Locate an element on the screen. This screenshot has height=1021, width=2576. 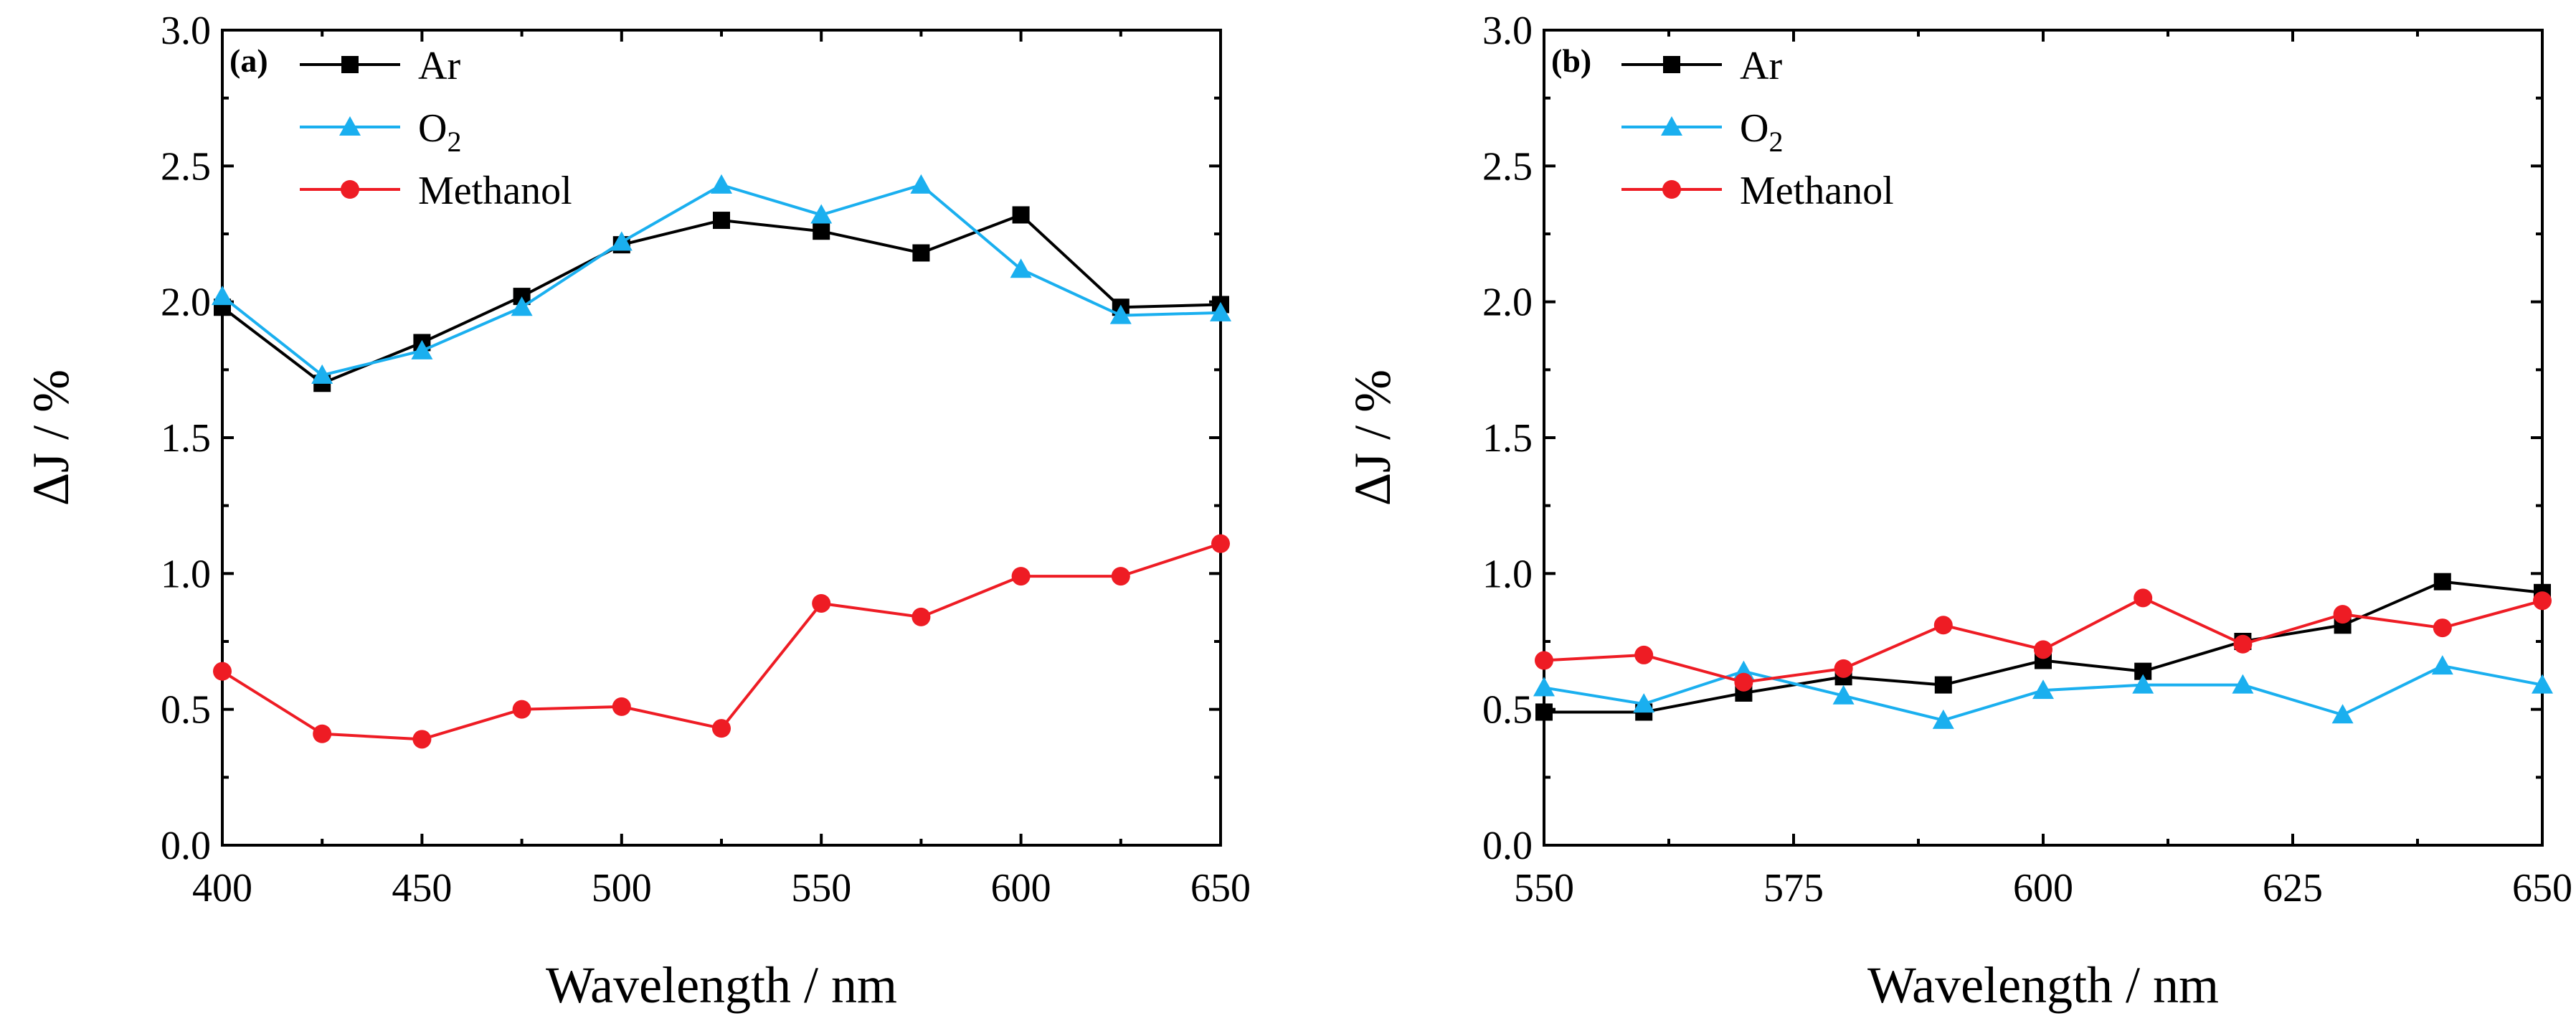
panel-label: (b) is located at coordinates (1571, 60).